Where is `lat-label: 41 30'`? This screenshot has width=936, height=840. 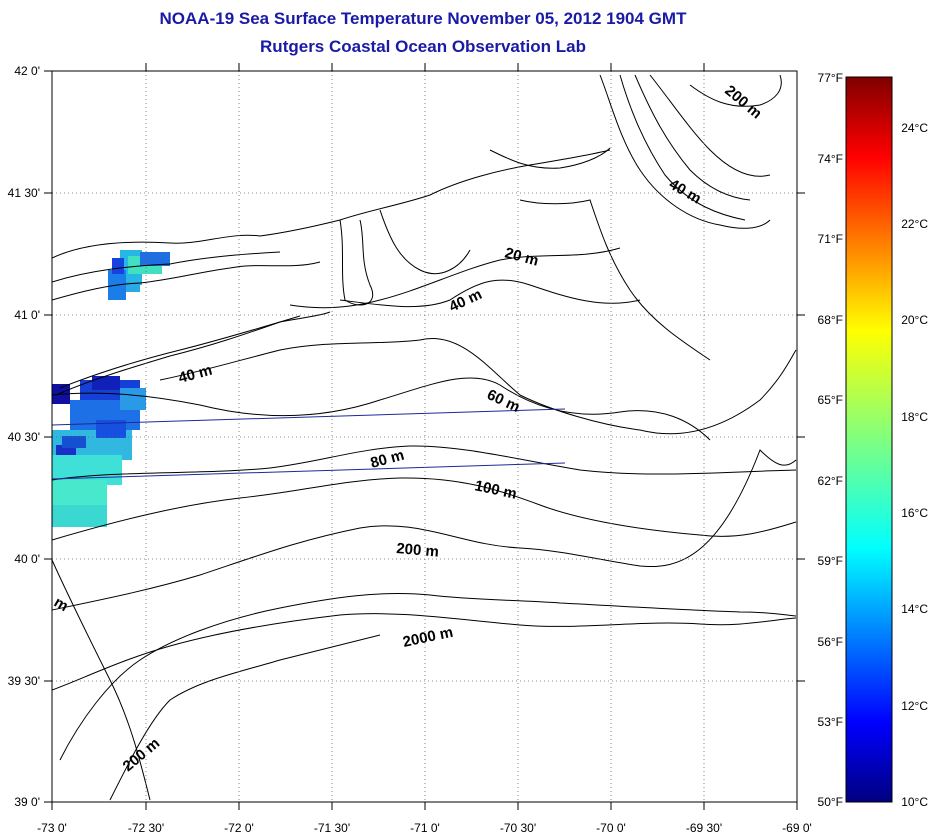
lat-label: 41 30' is located at coordinates (24, 193).